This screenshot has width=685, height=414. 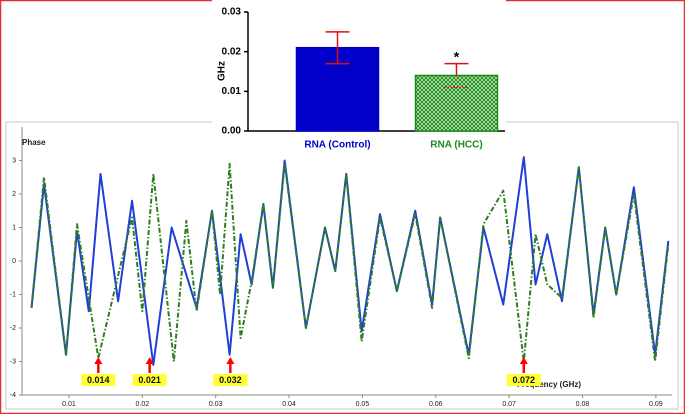 What do you see at coordinates (436, 404) in the screenshot?
I see `x-tick-label: 0.06` at bounding box center [436, 404].